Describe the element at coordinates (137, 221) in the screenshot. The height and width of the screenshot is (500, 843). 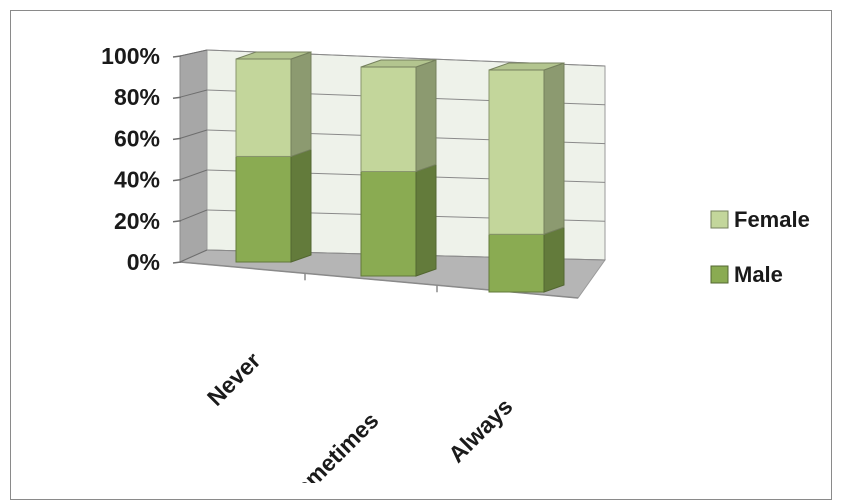
I see `y-tick-label: 20%` at that location.